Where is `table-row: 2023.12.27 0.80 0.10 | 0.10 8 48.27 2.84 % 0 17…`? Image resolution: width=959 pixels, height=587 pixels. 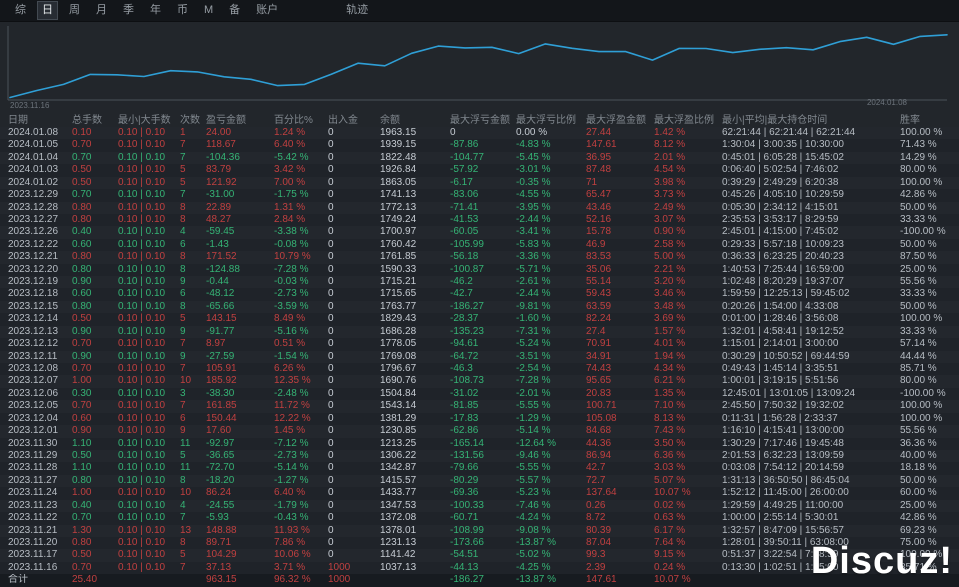 table-row: 2023.12.27 0.80 0.10 | 0.10 8 48.27 2.84 % 0 17… is located at coordinates (479, 220).